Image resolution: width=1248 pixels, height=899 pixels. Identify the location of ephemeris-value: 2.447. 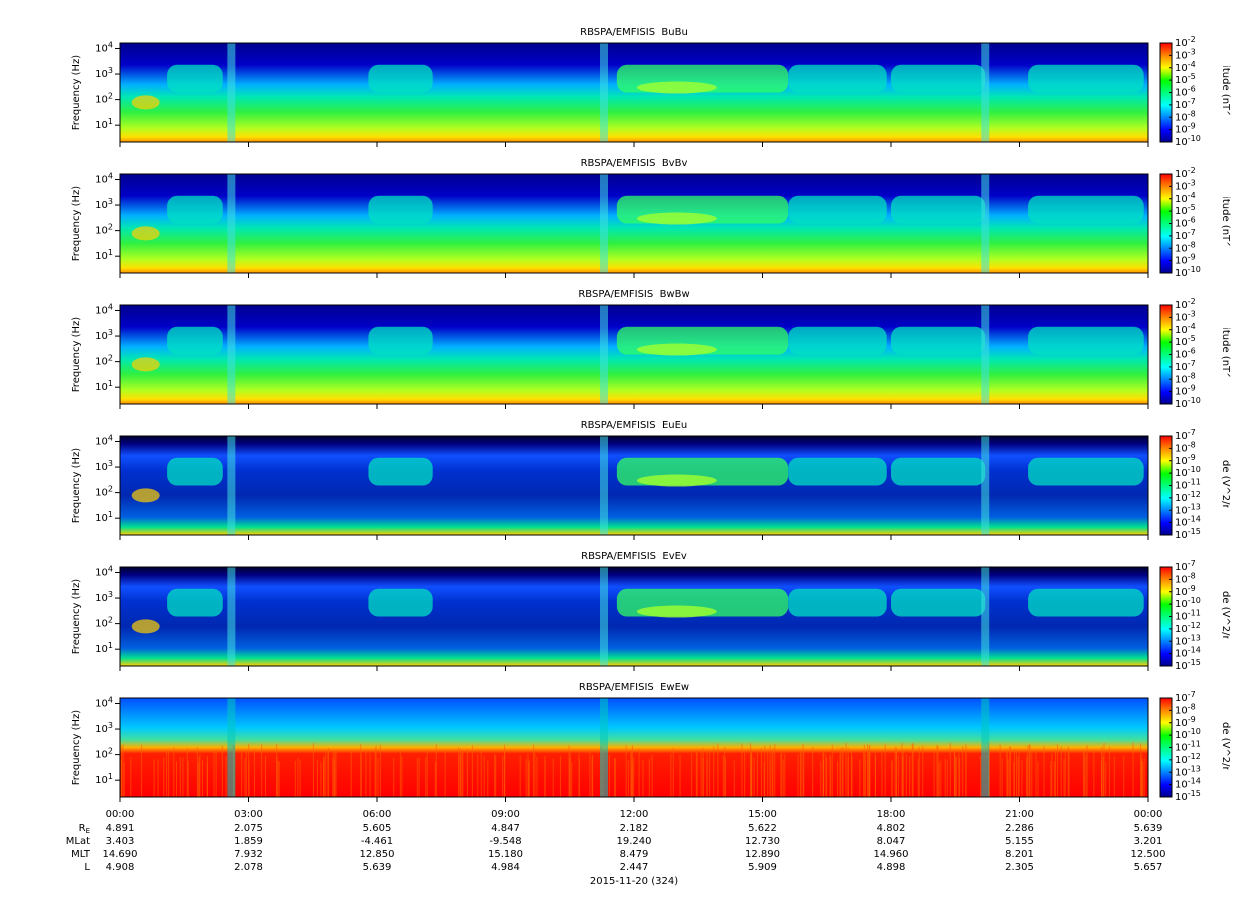
(634, 867).